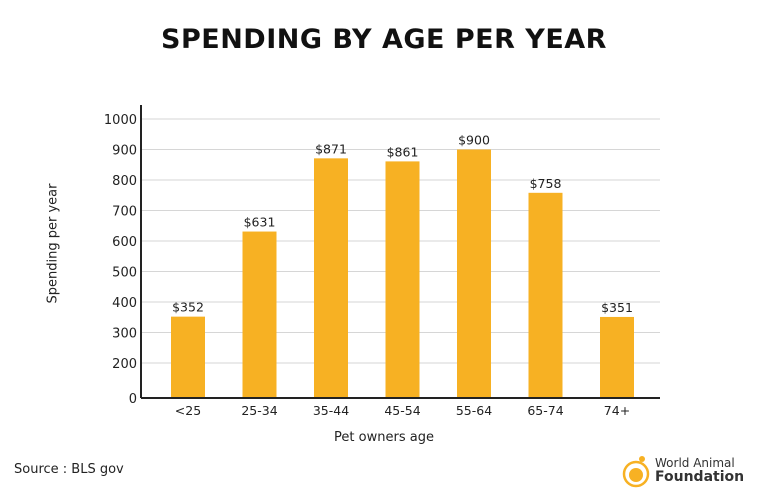 The image size is (768, 493). I want to click on logo: World Animal Foundation, so click(683, 471).